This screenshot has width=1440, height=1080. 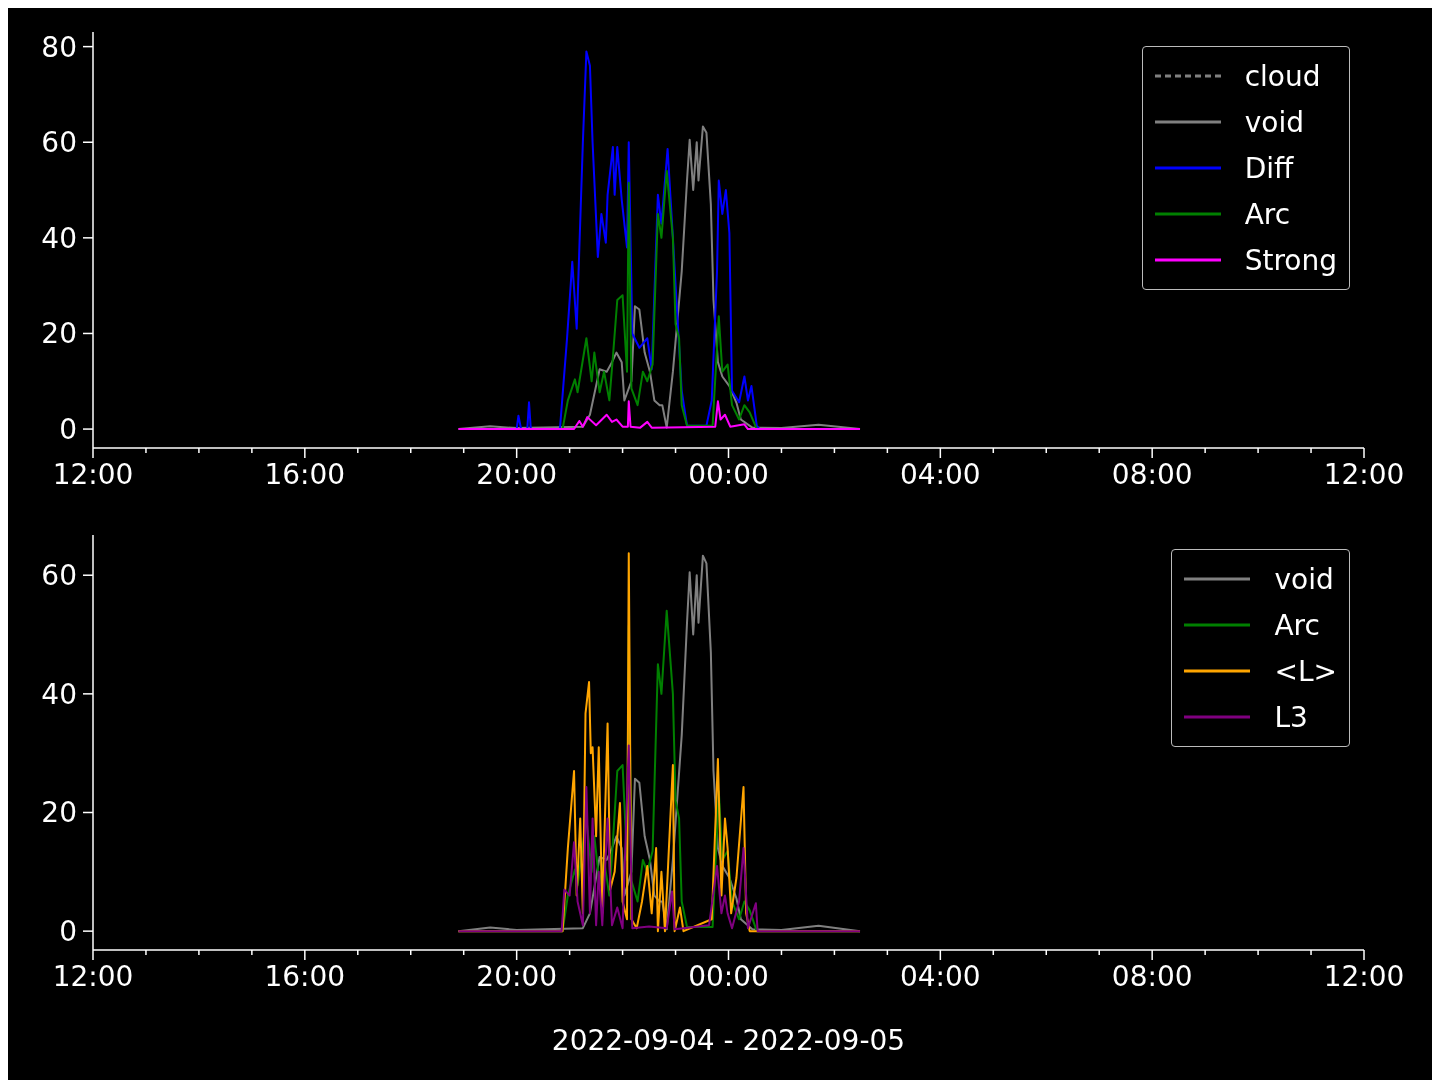 I want to click on legend-label: L3, so click(x=1291, y=717).